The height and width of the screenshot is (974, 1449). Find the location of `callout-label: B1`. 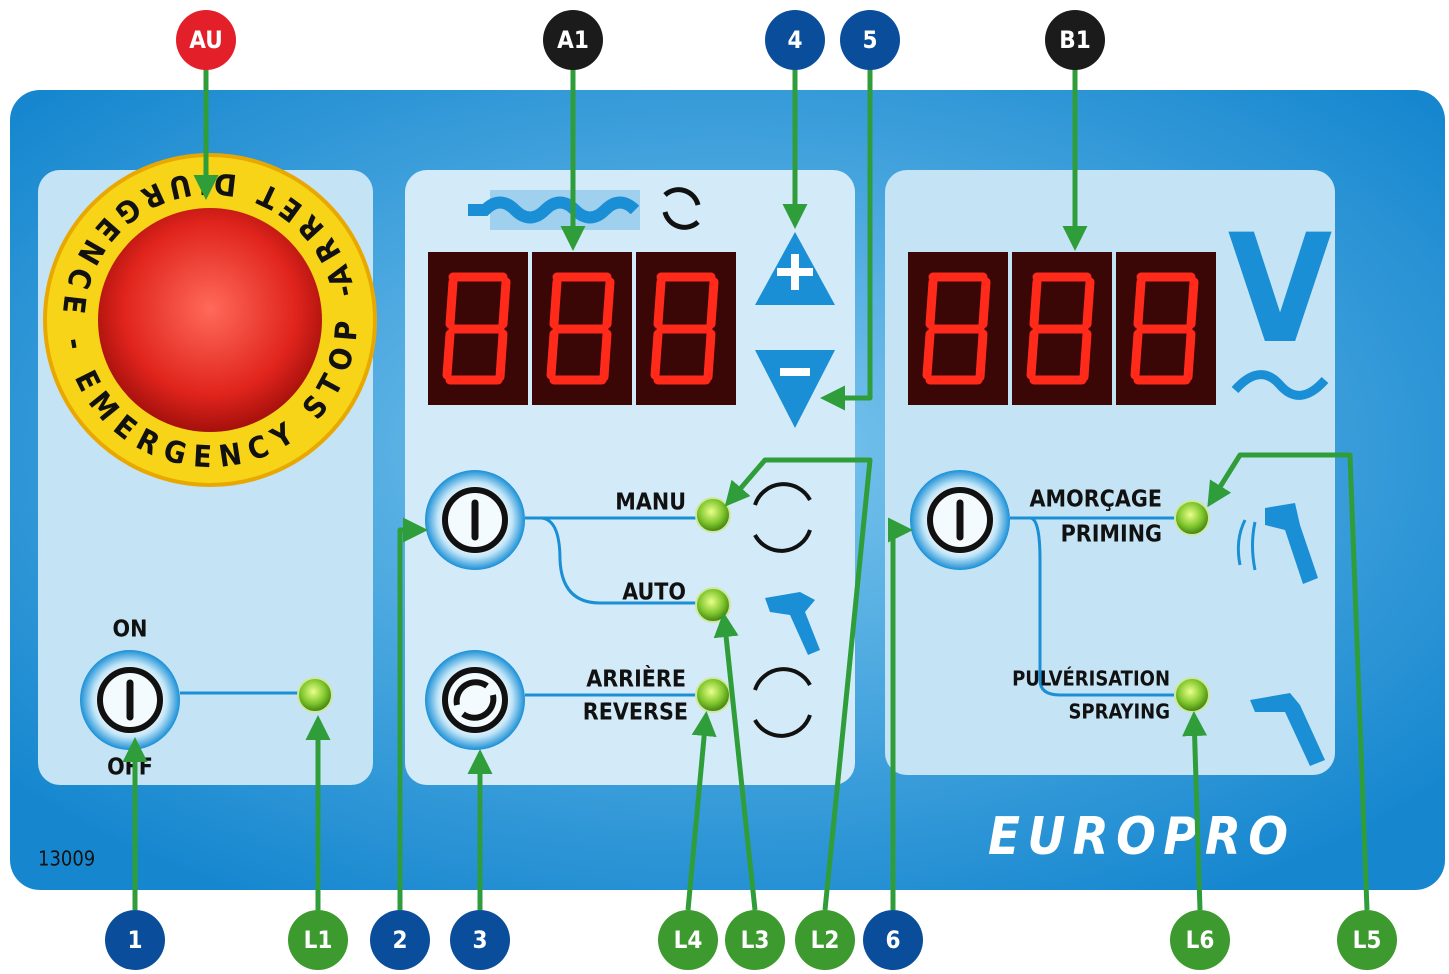

callout-label: B1 is located at coordinates (1074, 40).